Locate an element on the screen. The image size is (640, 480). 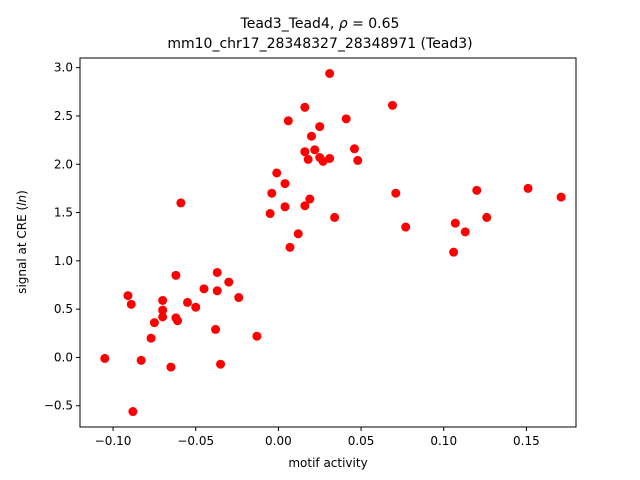
x-tick-label: 0.00 is located at coordinates (278, 441).